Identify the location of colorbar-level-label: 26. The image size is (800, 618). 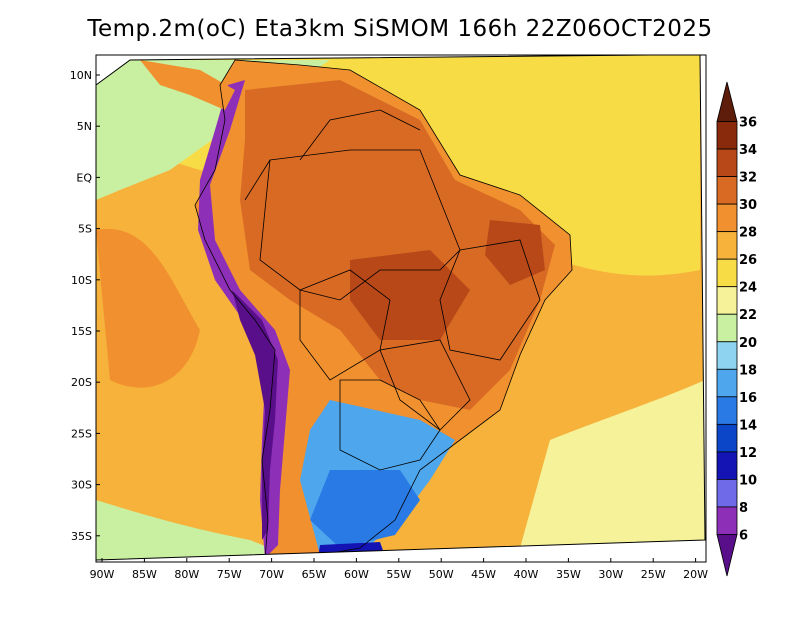
(748, 260).